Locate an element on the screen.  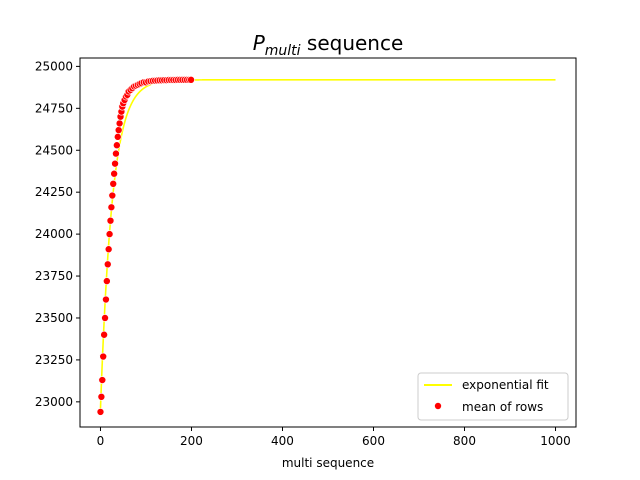
legend: exponential fit mean of rows is located at coordinates (493, 396).